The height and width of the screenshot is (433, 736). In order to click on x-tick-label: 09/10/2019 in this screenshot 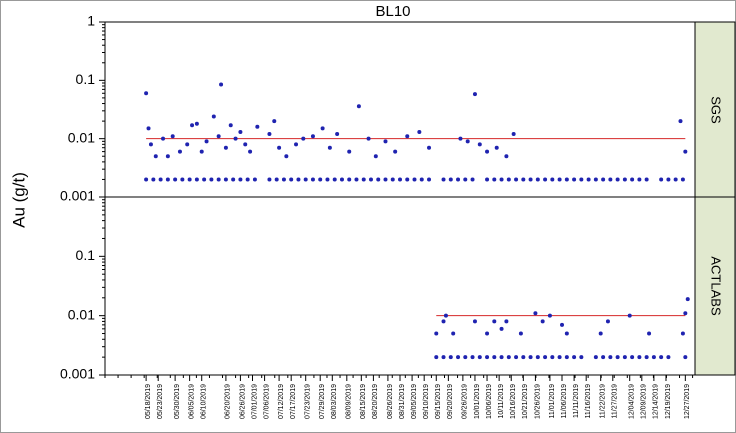, I will do `click(426, 401)`.